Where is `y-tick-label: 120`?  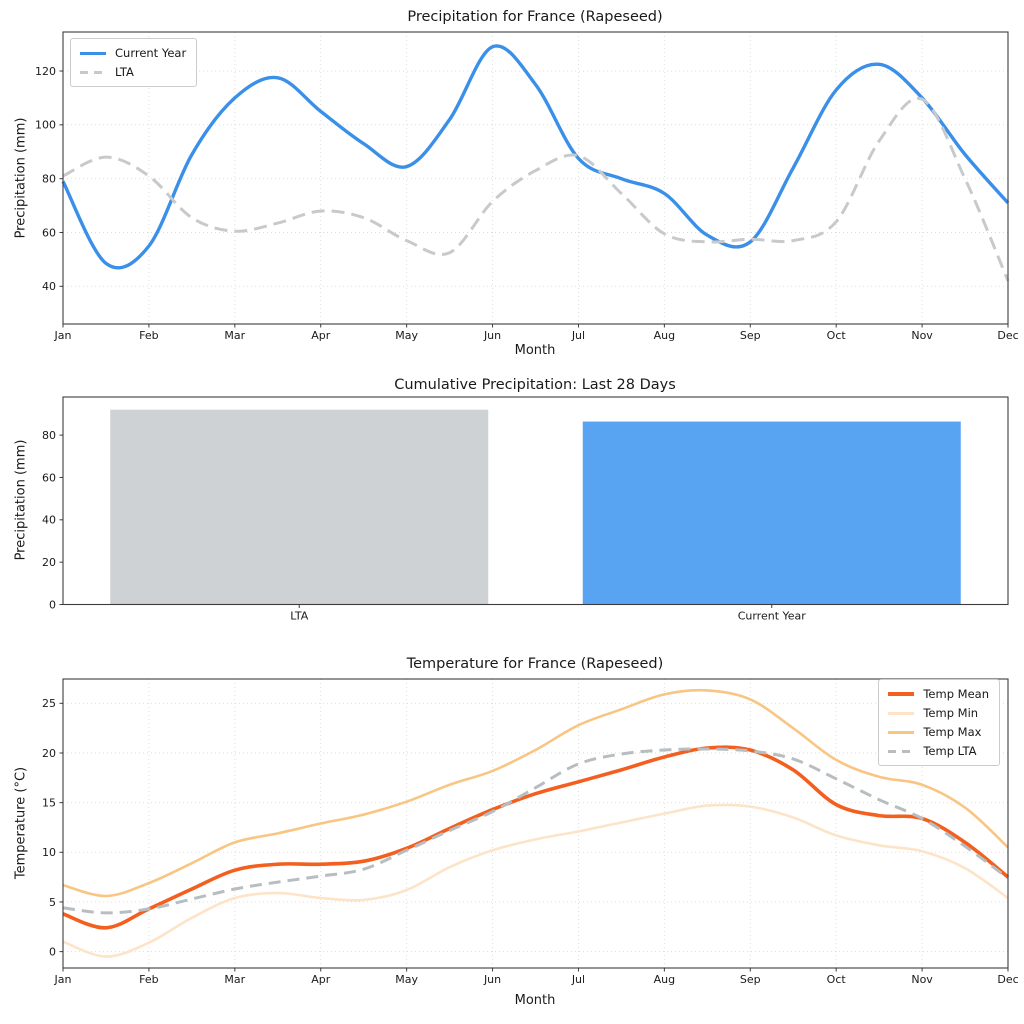
y-tick-label: 120 is located at coordinates (45, 71).